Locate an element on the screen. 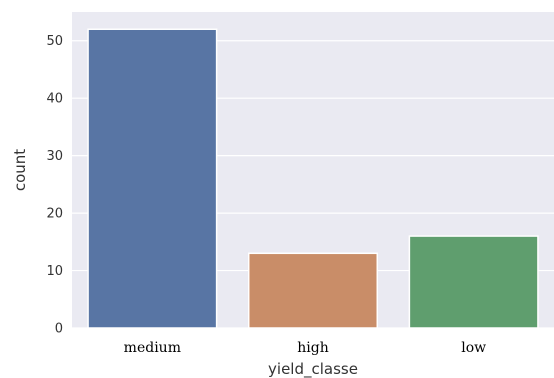  x-tick-label-low: low is located at coordinates (473, 348).